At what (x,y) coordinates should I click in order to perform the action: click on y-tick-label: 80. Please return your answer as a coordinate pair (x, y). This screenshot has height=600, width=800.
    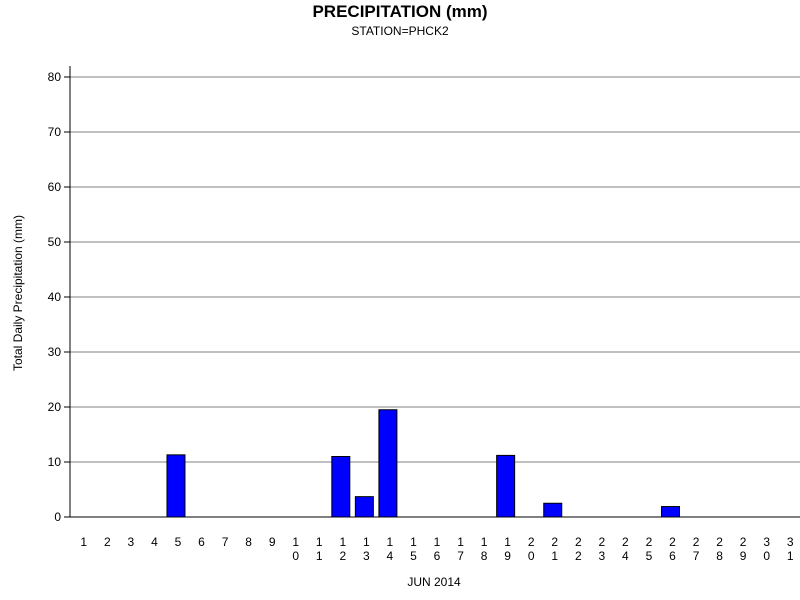
    Looking at the image, I should click on (55, 77).